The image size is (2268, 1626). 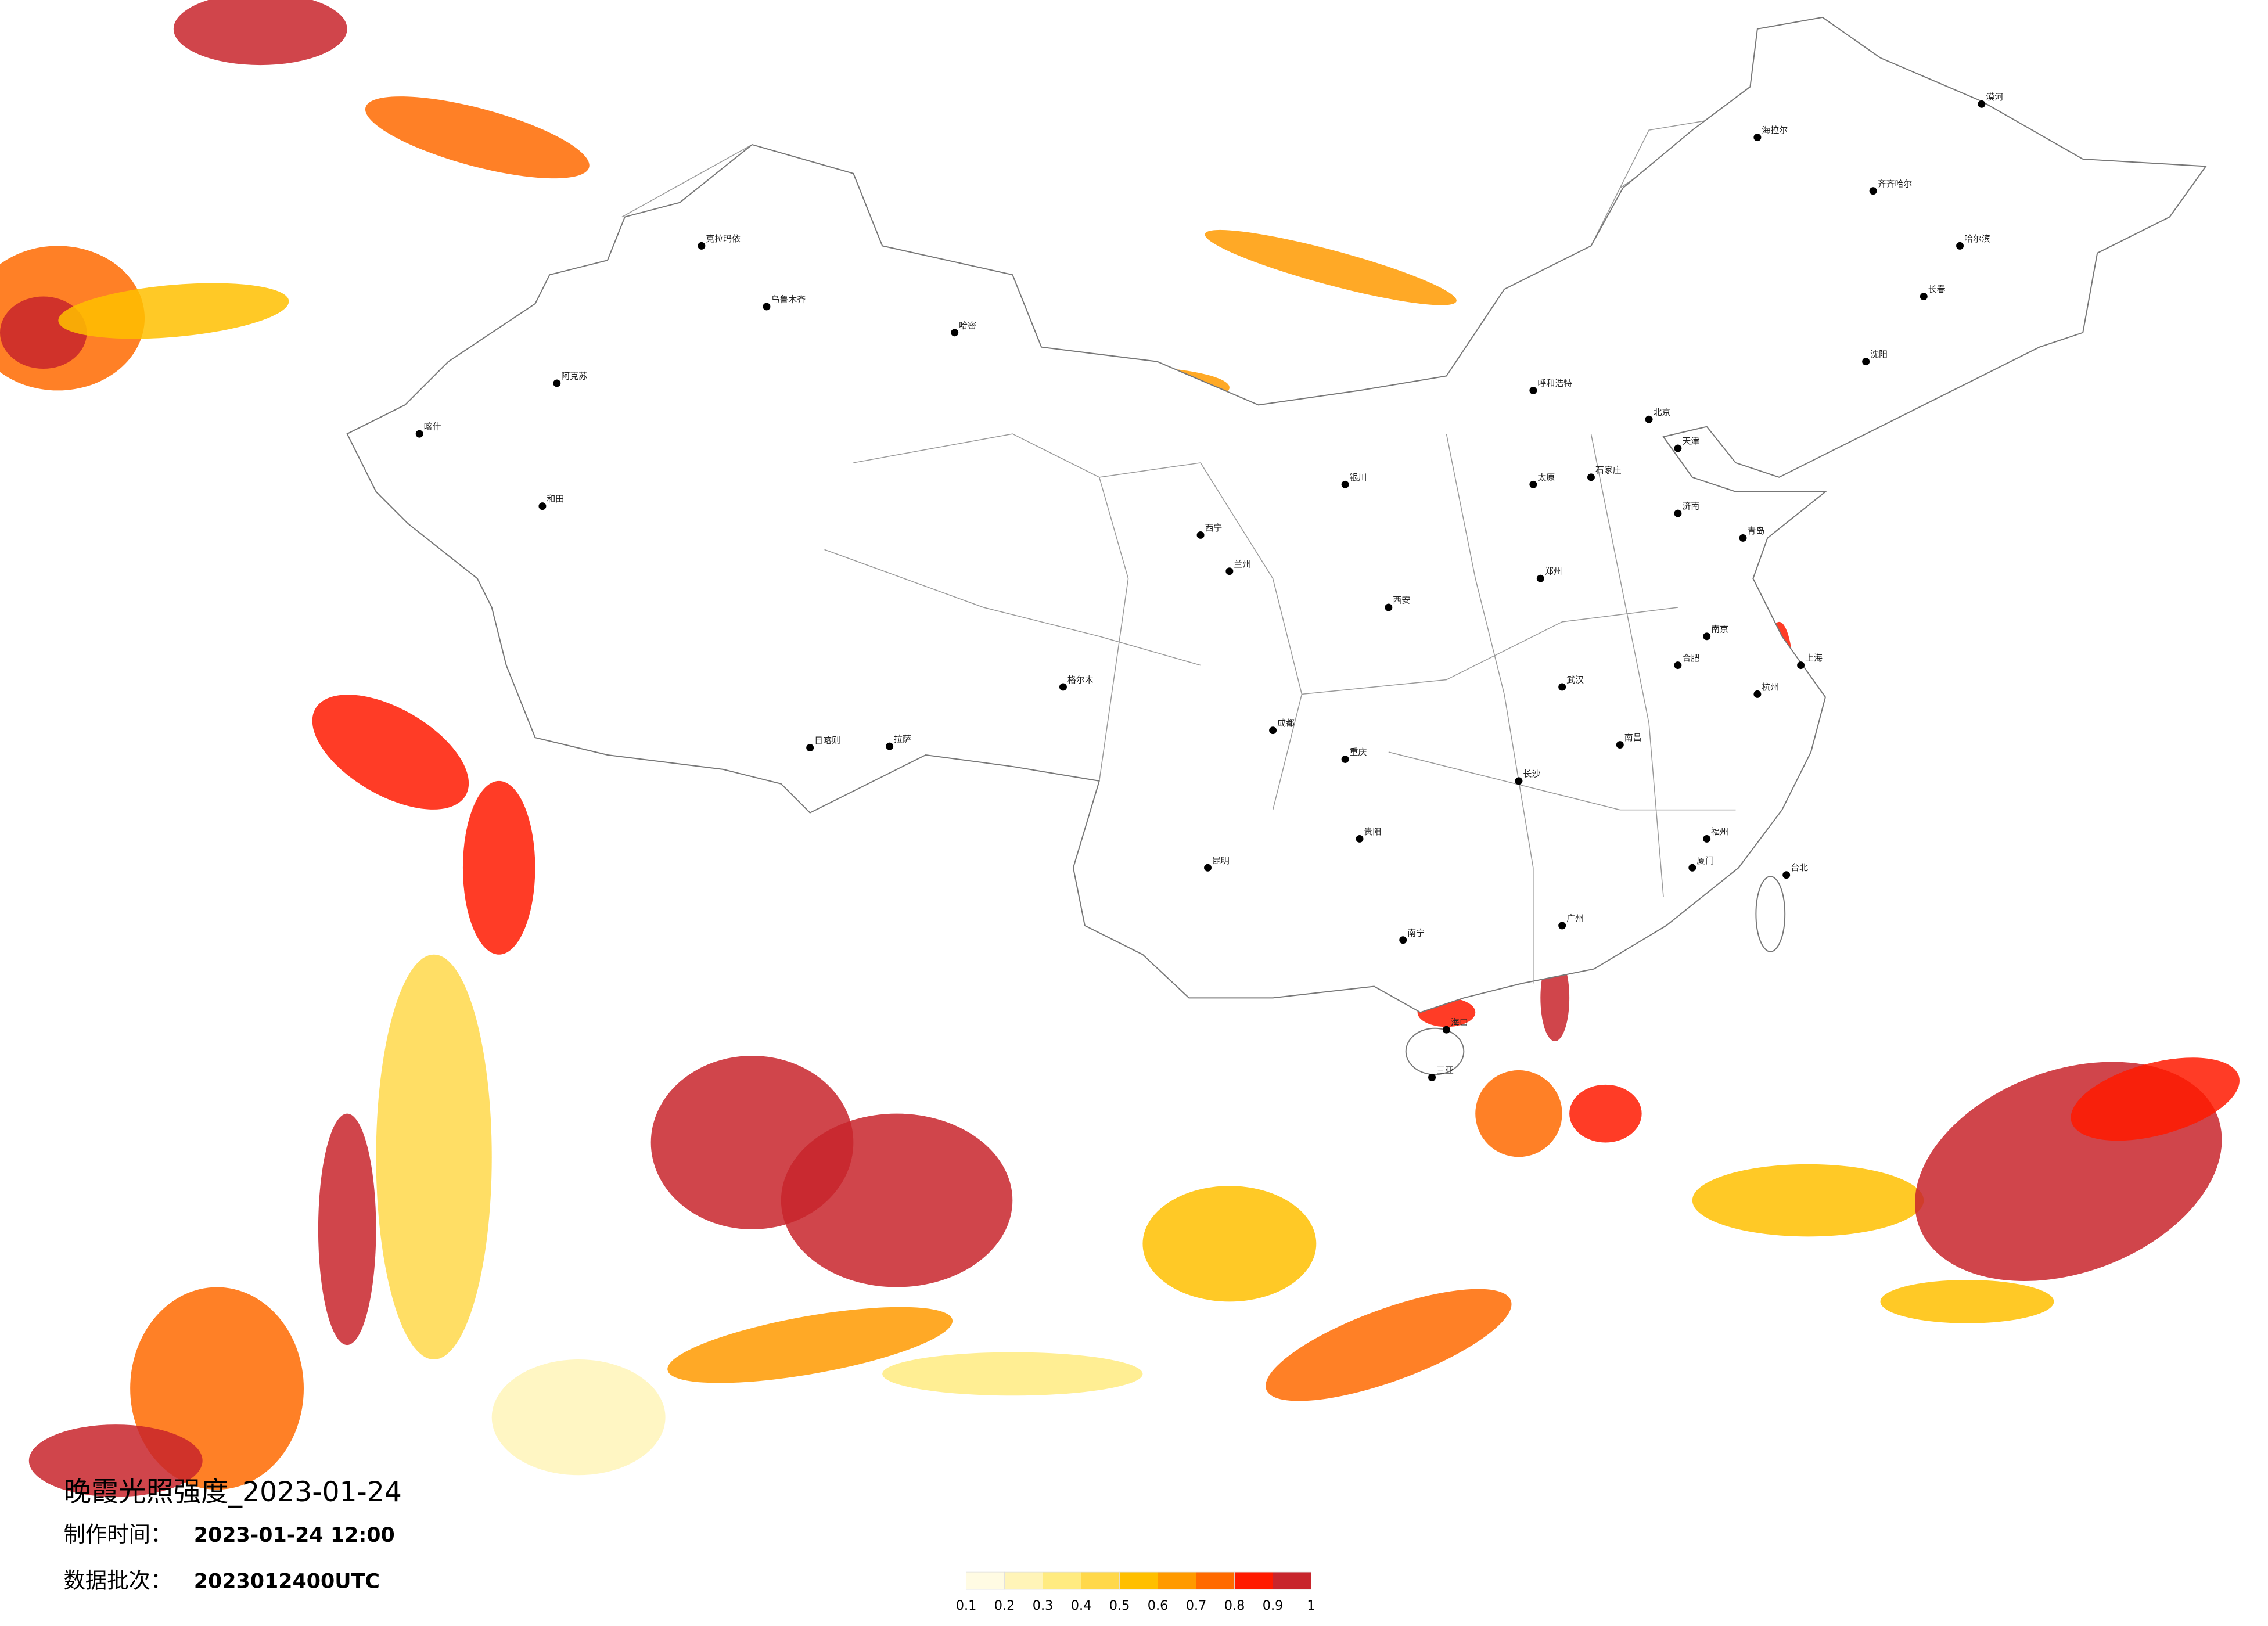 I want to click on city-label: 乌鲁木齐, so click(x=788, y=299).